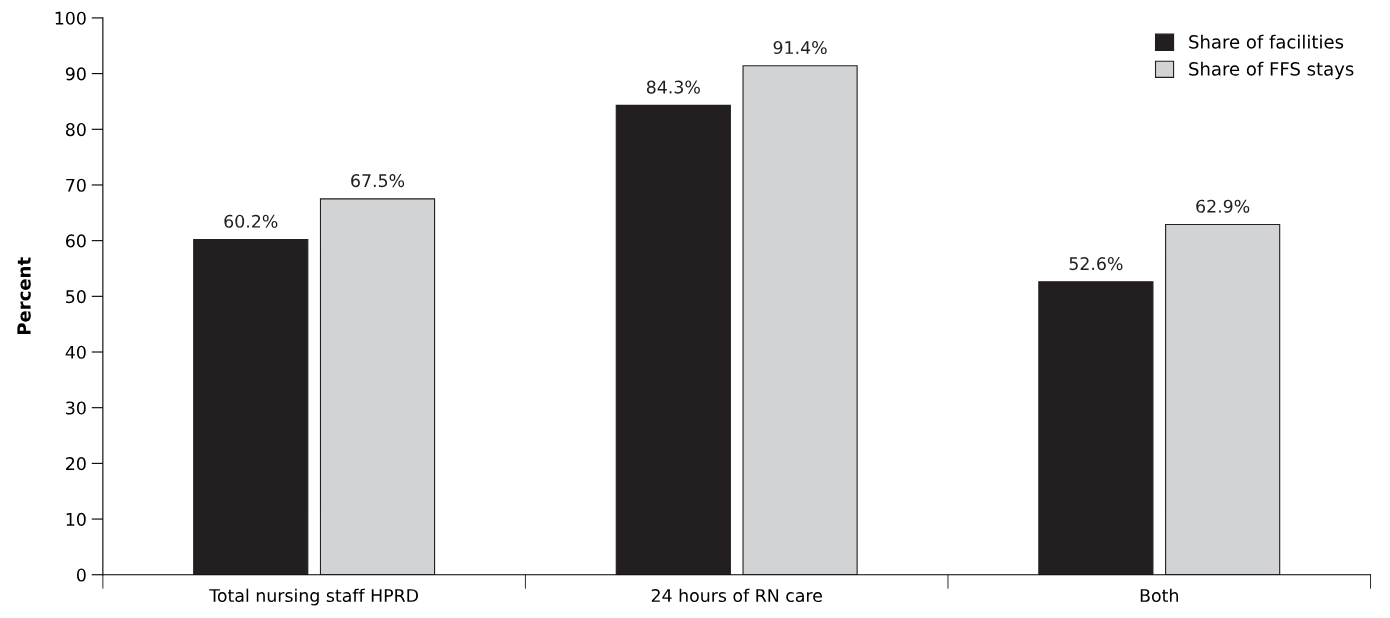  What do you see at coordinates (76, 297) in the screenshot?
I see `y-tick-label: 50` at bounding box center [76, 297].